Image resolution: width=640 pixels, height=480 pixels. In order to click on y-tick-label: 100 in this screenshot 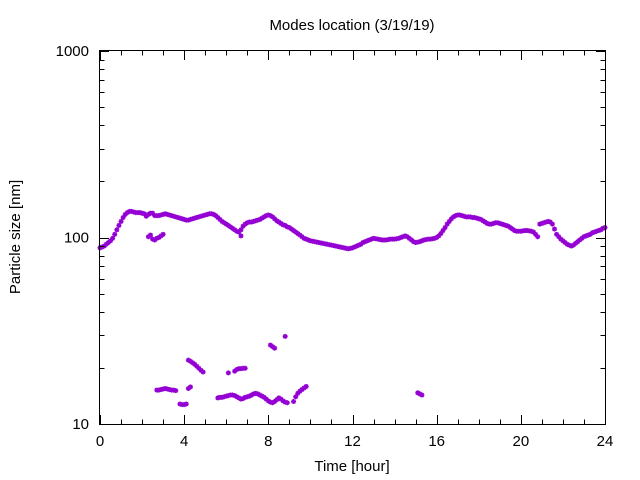, I will do `click(76, 238)`.